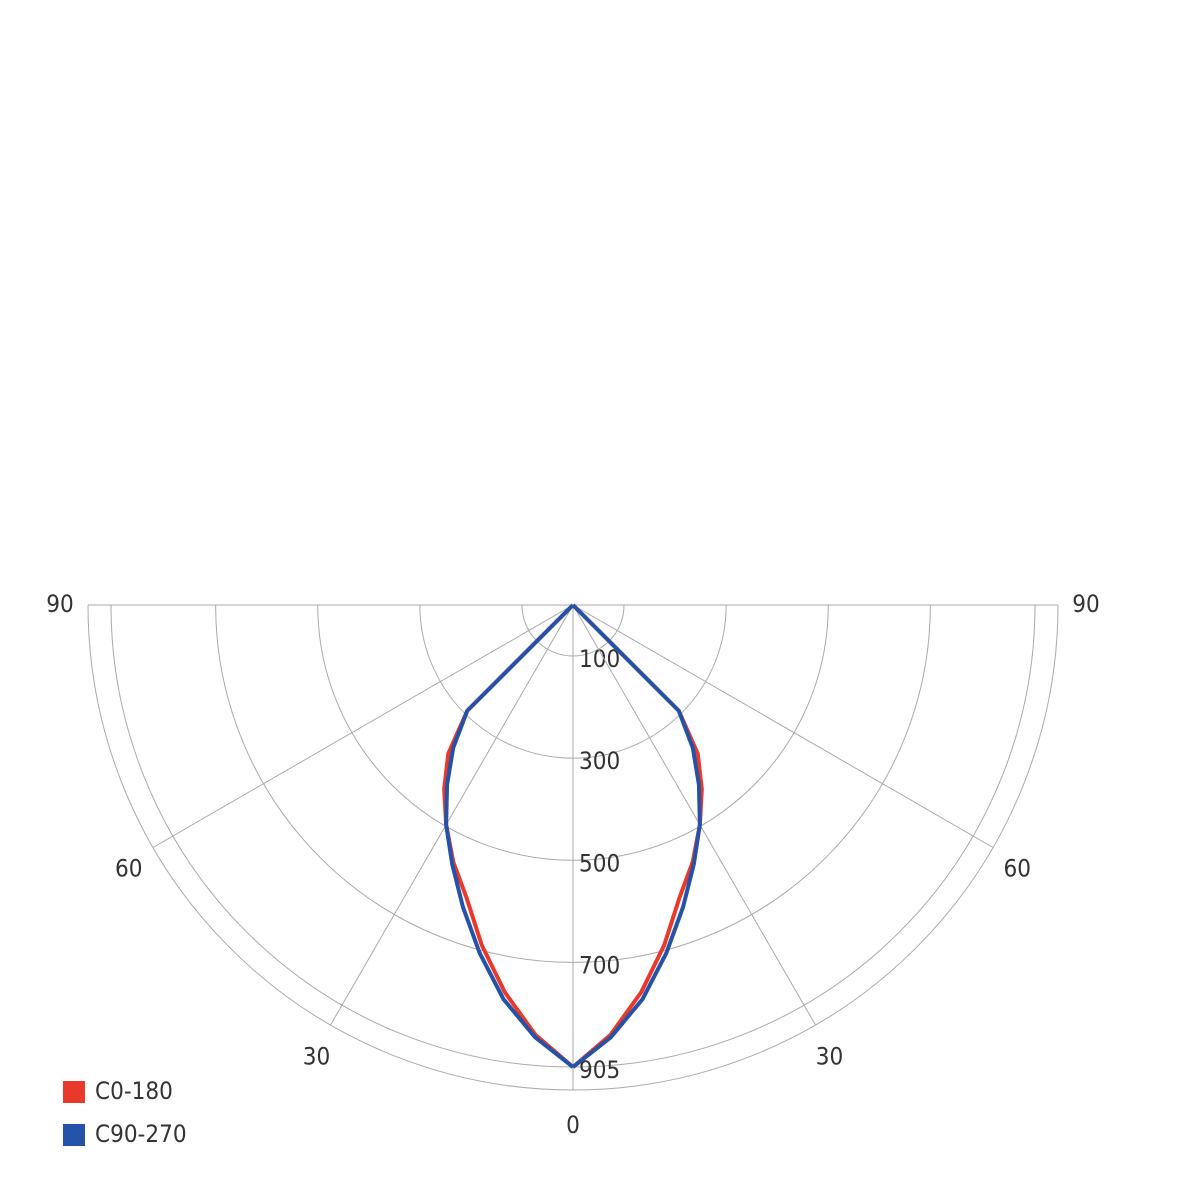 This screenshot has height=1204, width=1200. I want to click on r-tick-label: 700, so click(599, 965).